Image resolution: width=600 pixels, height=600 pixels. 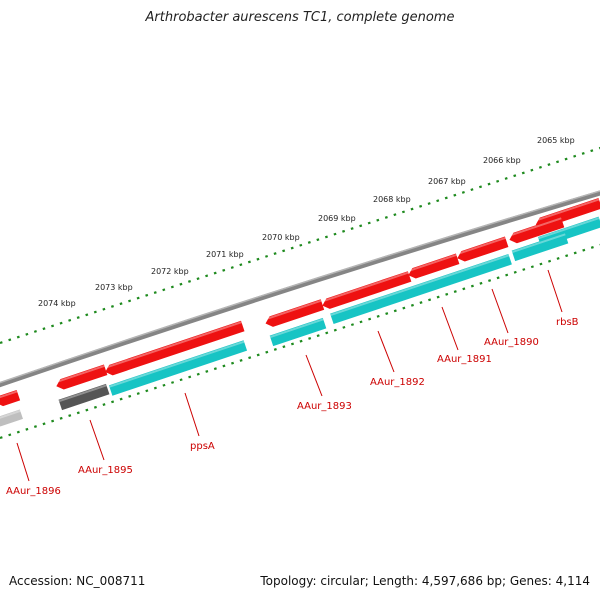 What do you see at coordinates (170, 271) in the screenshot?
I see `scale-label: 2072 kbp` at bounding box center [170, 271].